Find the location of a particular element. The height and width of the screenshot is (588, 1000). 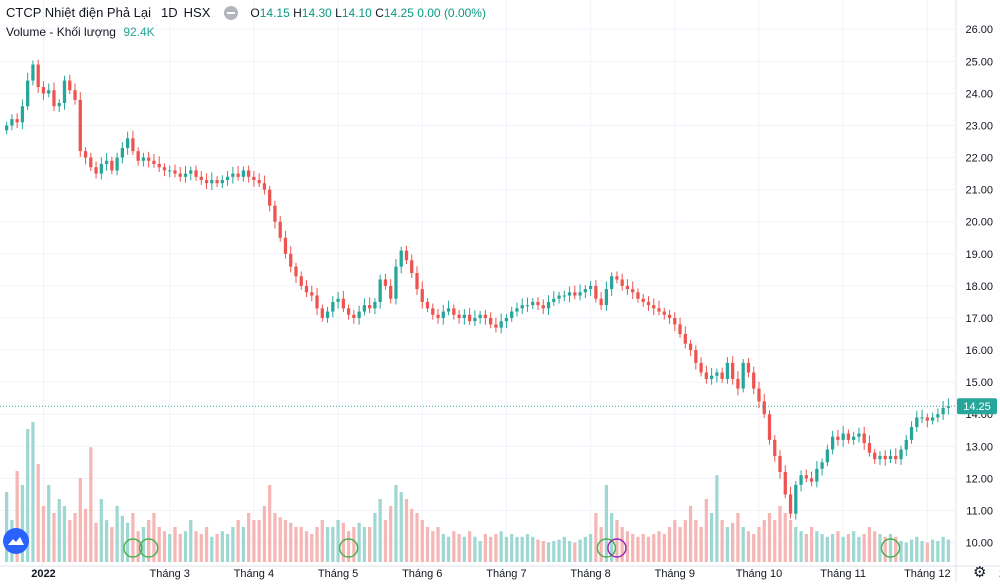

last-price-badge is located at coordinates (977, 406).